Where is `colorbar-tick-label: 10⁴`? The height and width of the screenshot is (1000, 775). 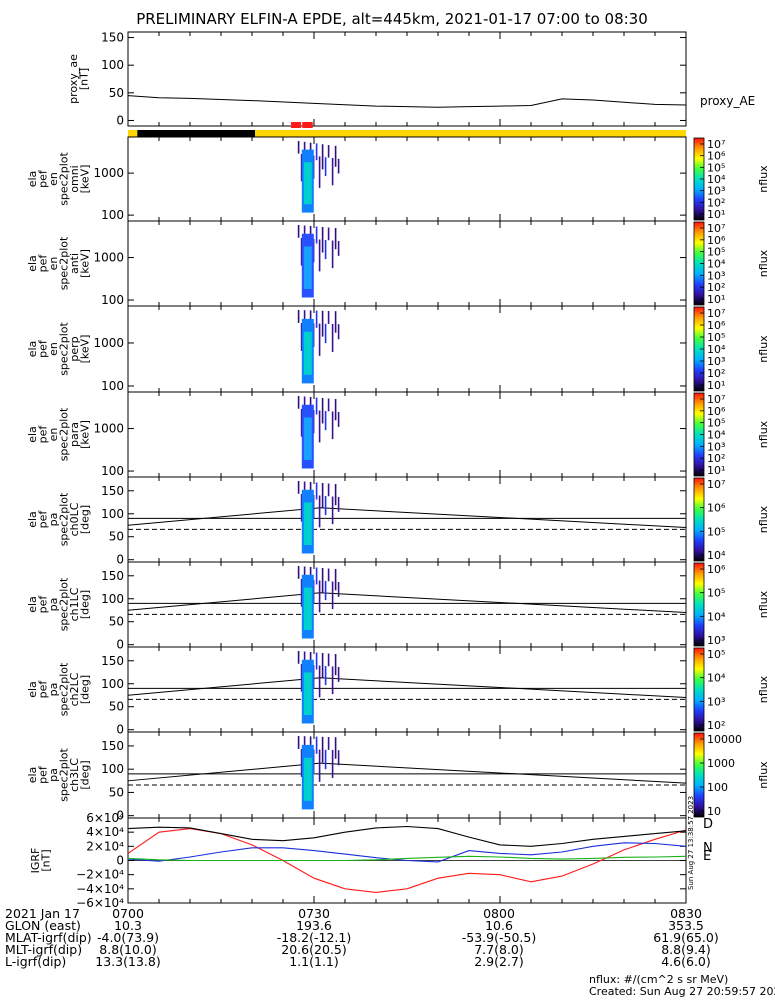
colorbar-tick-label: 10⁴ is located at coordinates (716, 616).